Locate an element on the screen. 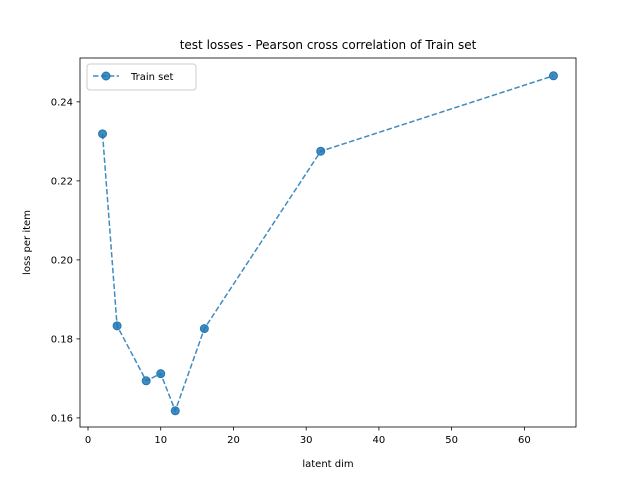 The height and width of the screenshot is (480, 640). x-tick-label: 0 is located at coordinates (88, 440).